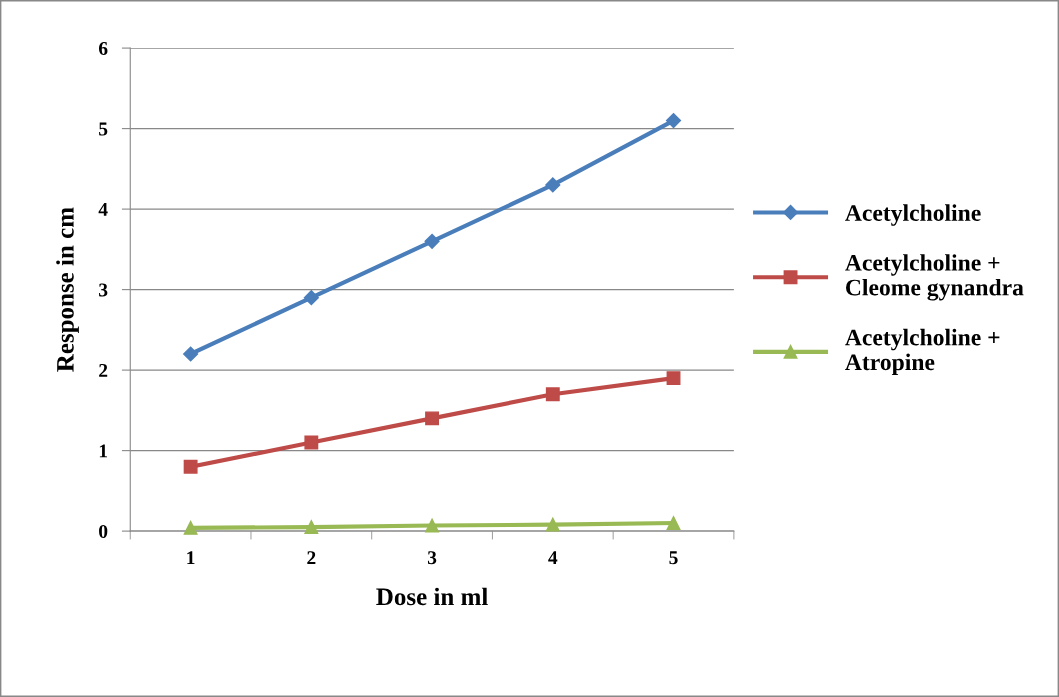 Image resolution: width=1059 pixels, height=697 pixels. I want to click on y-axis-title: Response in cm, so click(67, 289).